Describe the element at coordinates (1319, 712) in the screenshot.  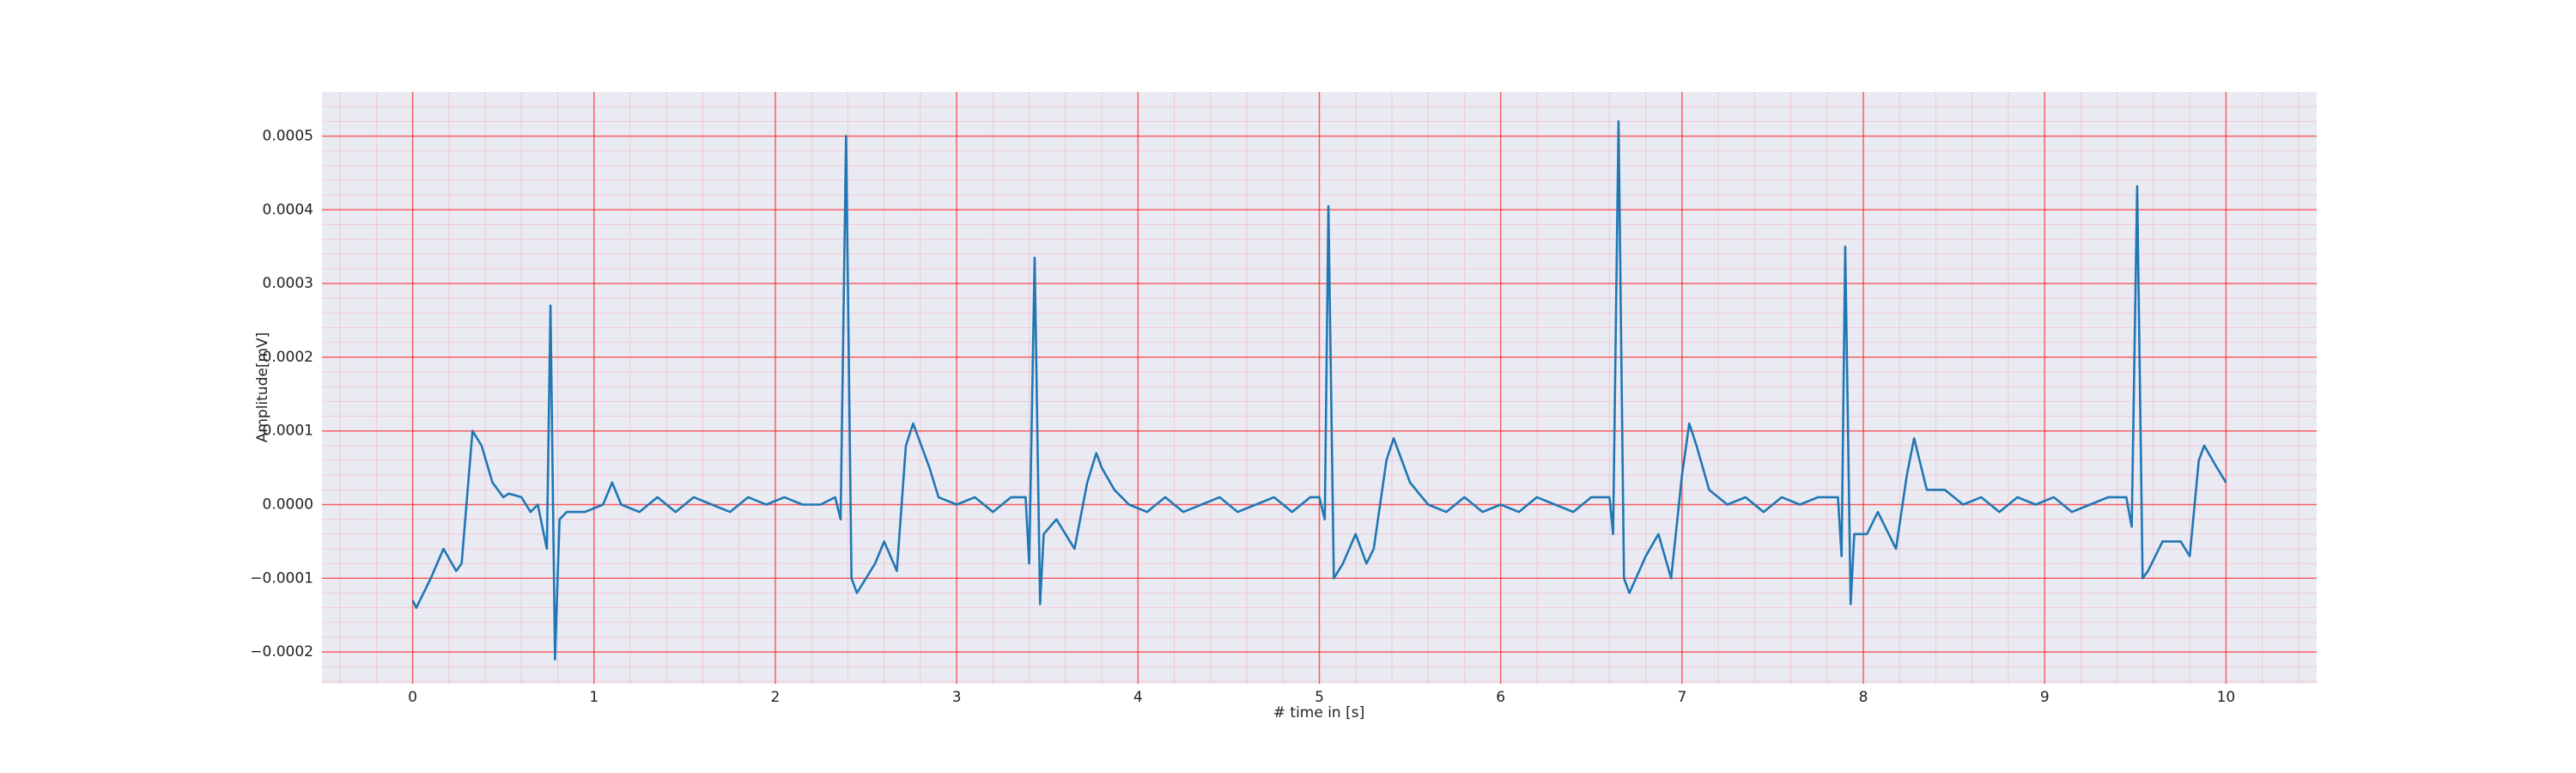
I see `x-axis-label: # time in [s]` at that location.